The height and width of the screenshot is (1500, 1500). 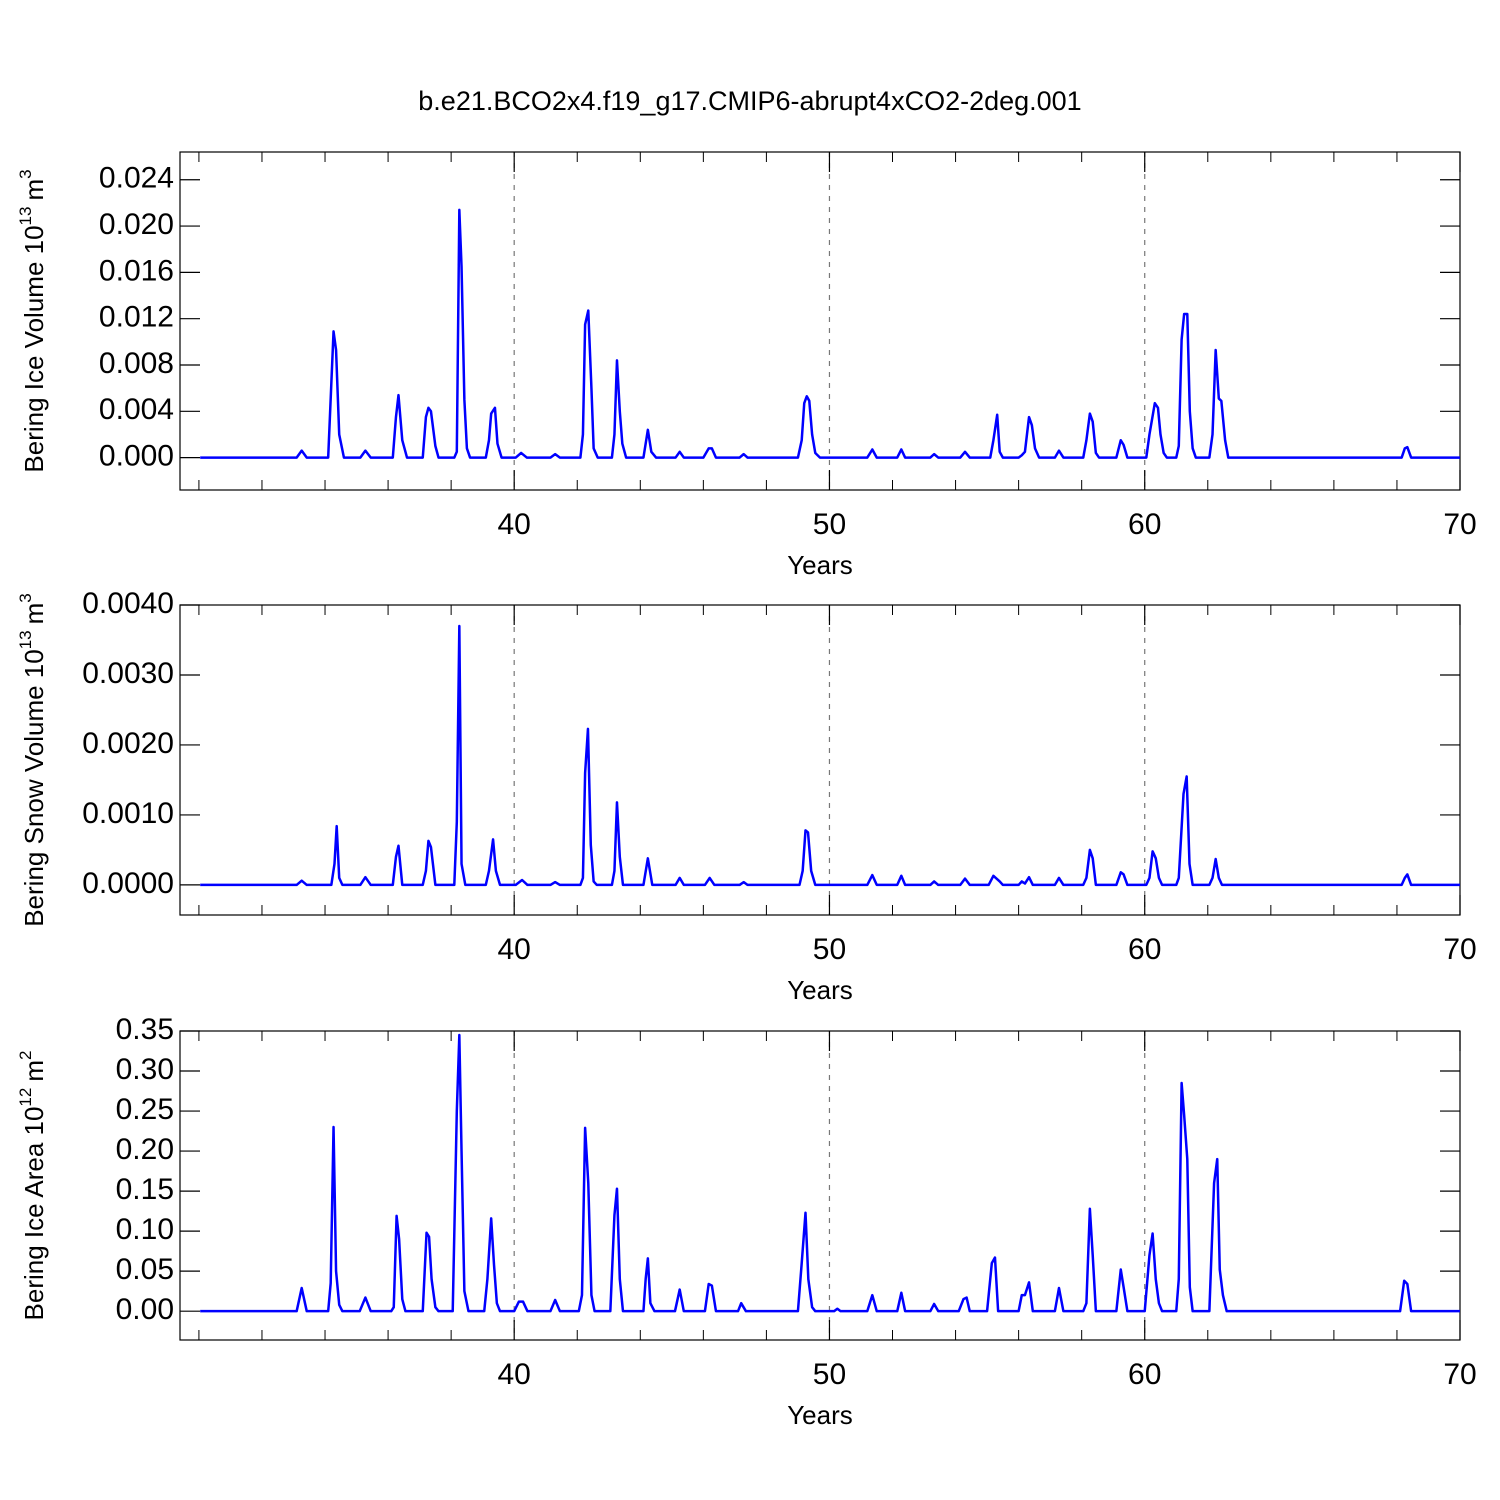 I want to click on y-axis-title: Bering Ice Volume 1013 m3, so click(x=32, y=320).